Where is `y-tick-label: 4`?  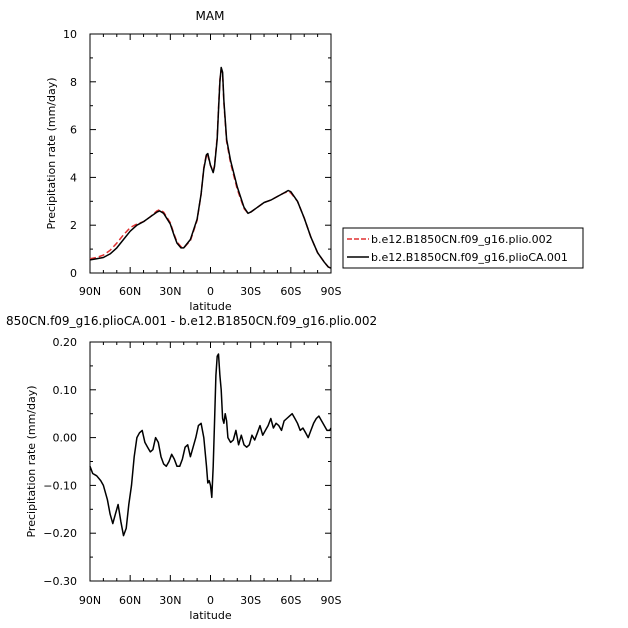
y-tick-label: 4 is located at coordinates (73, 177).